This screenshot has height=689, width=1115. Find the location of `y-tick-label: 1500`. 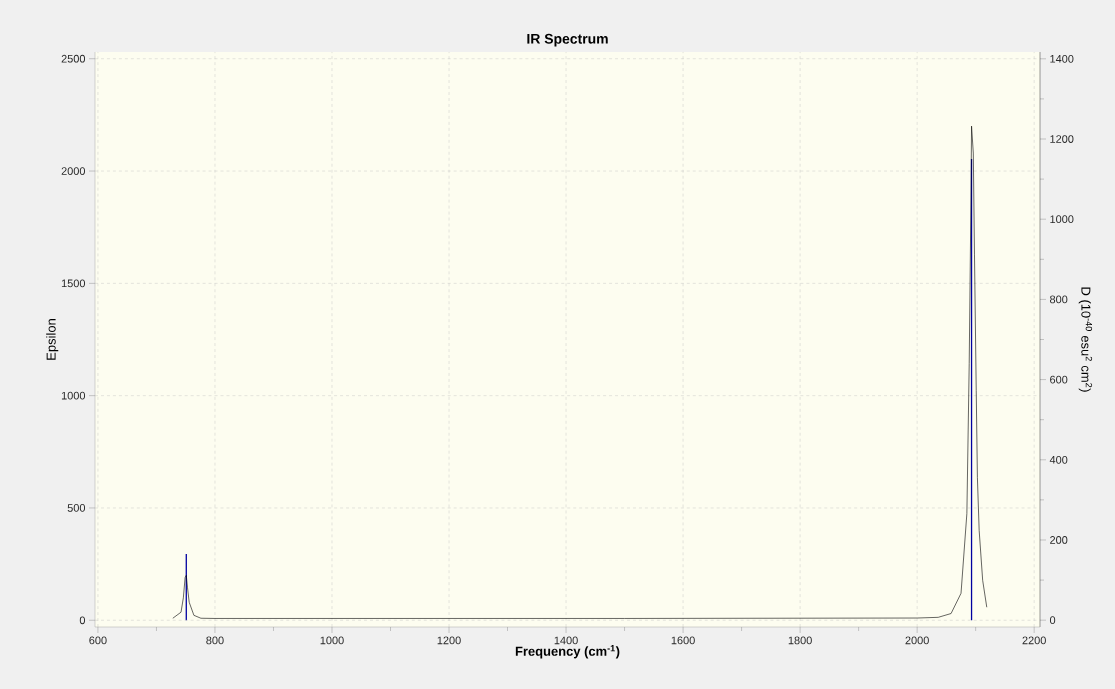

y-tick-label: 1500 is located at coordinates (73, 283).